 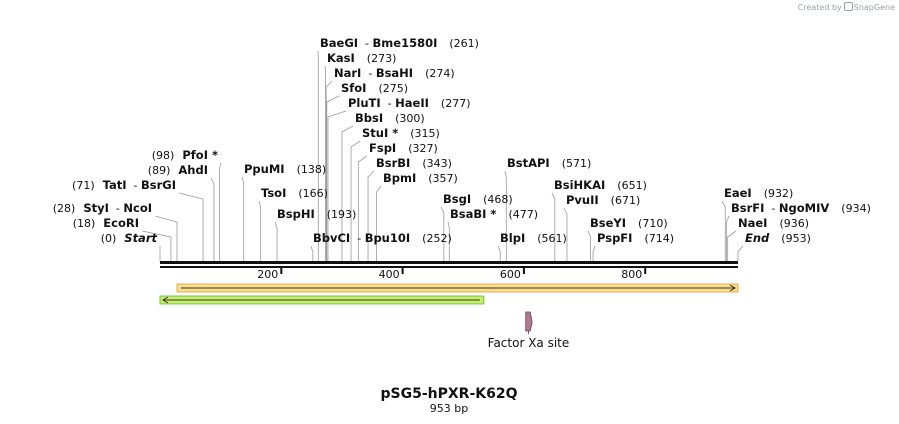 What do you see at coordinates (341, 58) in the screenshot?
I see `enzyme-name: KasI` at bounding box center [341, 58].